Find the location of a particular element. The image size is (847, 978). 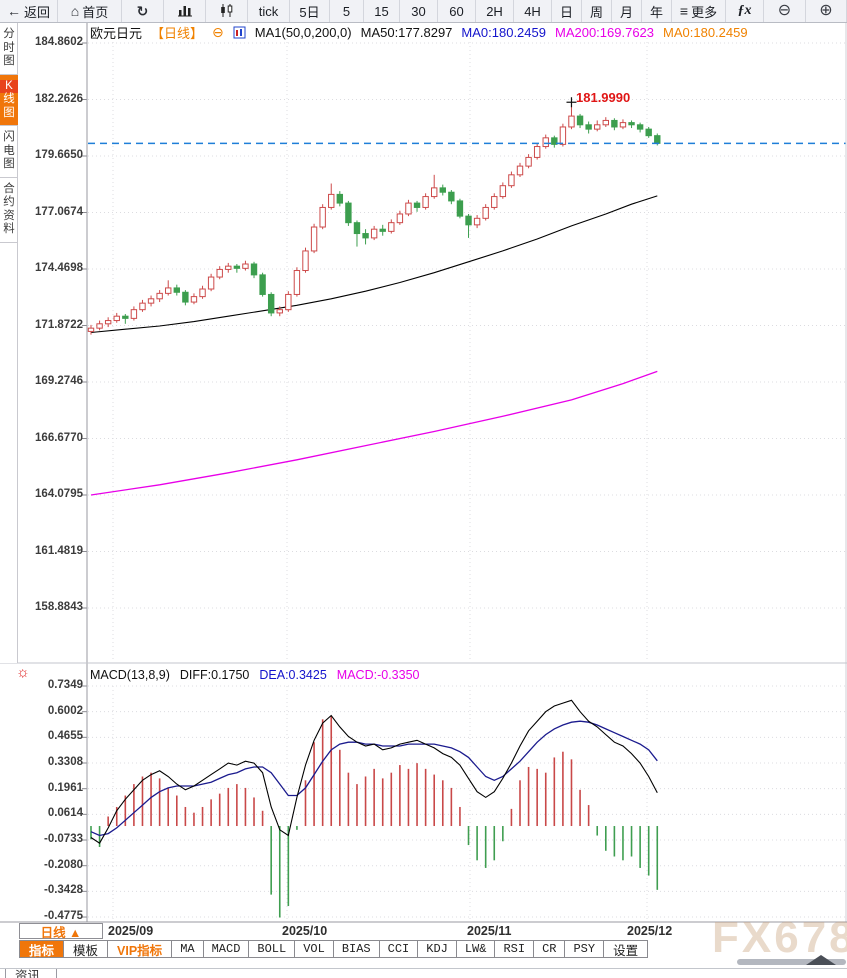

toolbar-period-5-button: 5 is located at coordinates (347, 11).